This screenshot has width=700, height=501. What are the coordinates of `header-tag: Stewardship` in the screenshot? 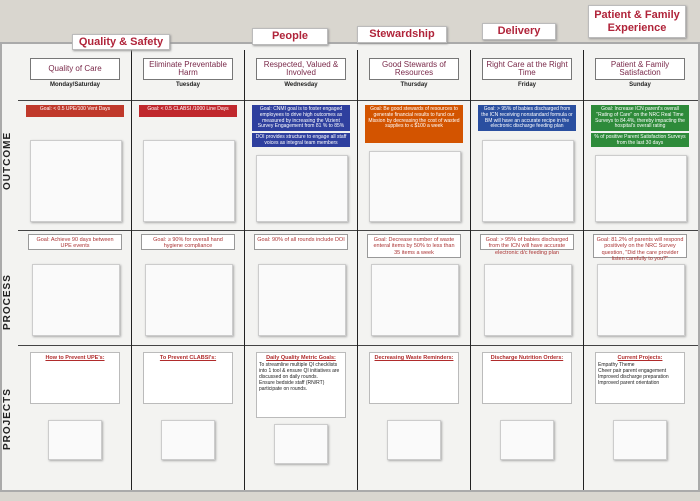 It's located at (402, 34).